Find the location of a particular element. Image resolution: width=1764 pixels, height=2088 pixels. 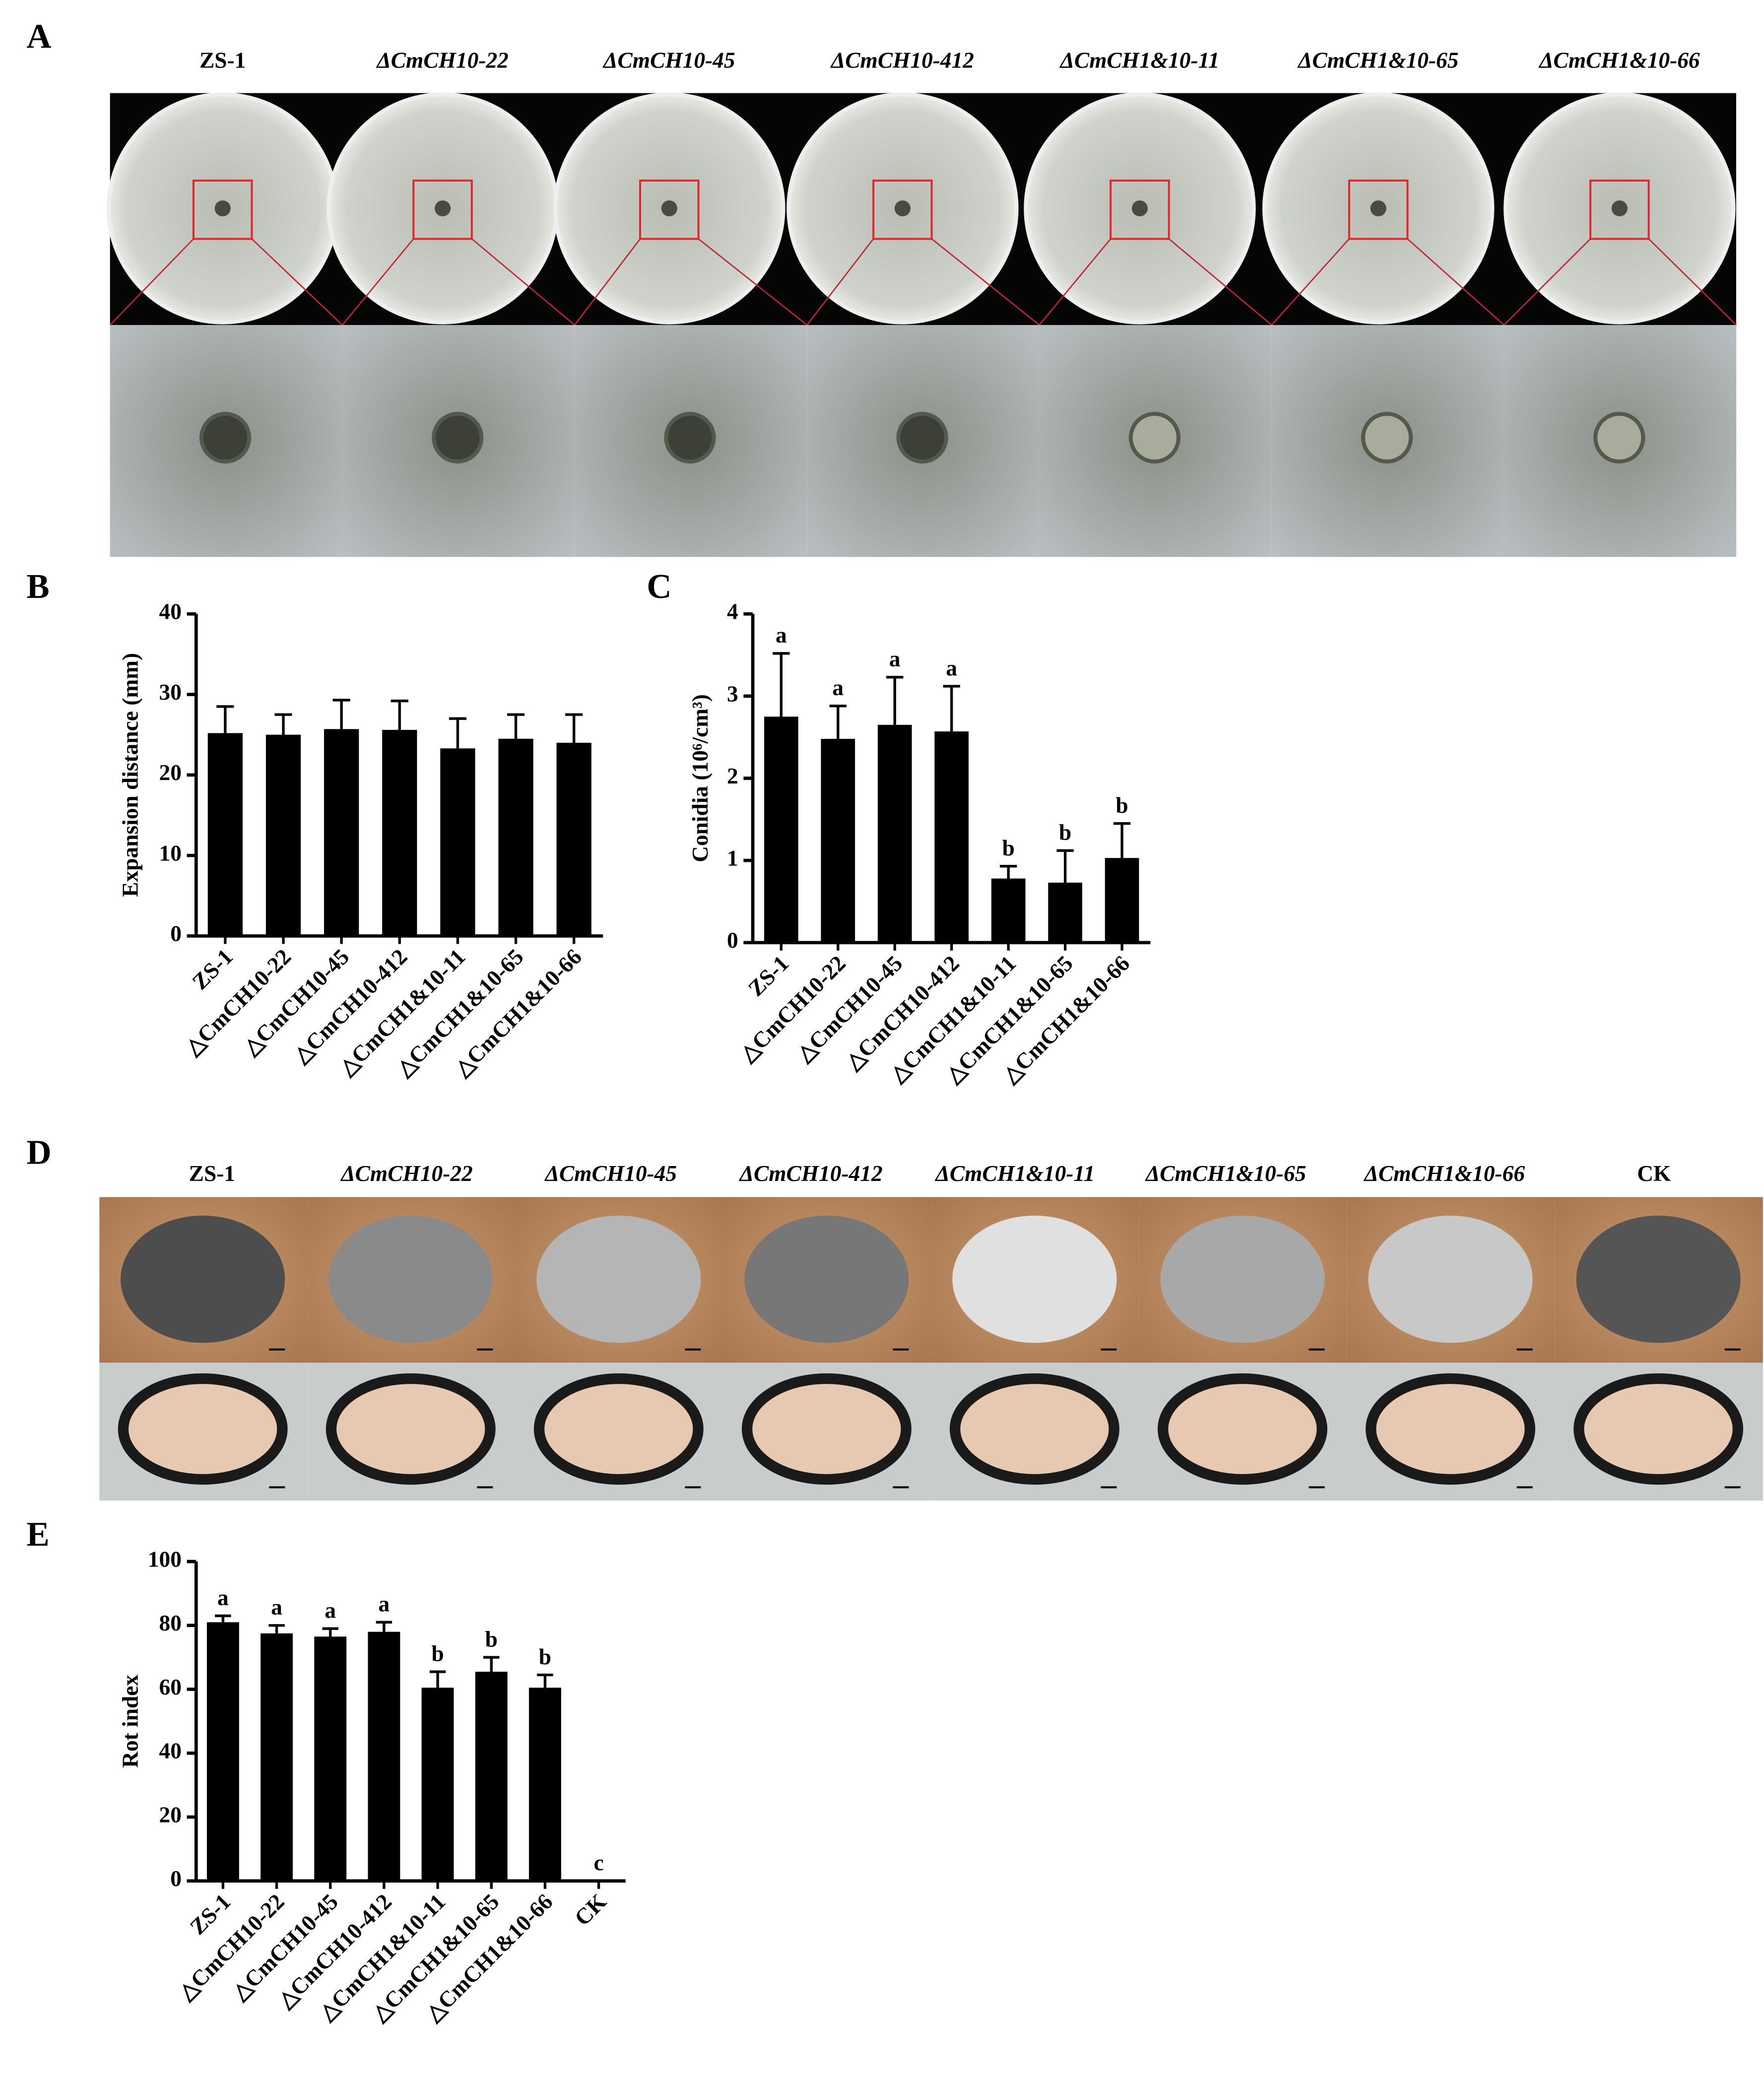

panel-label: B is located at coordinates (37, 587).